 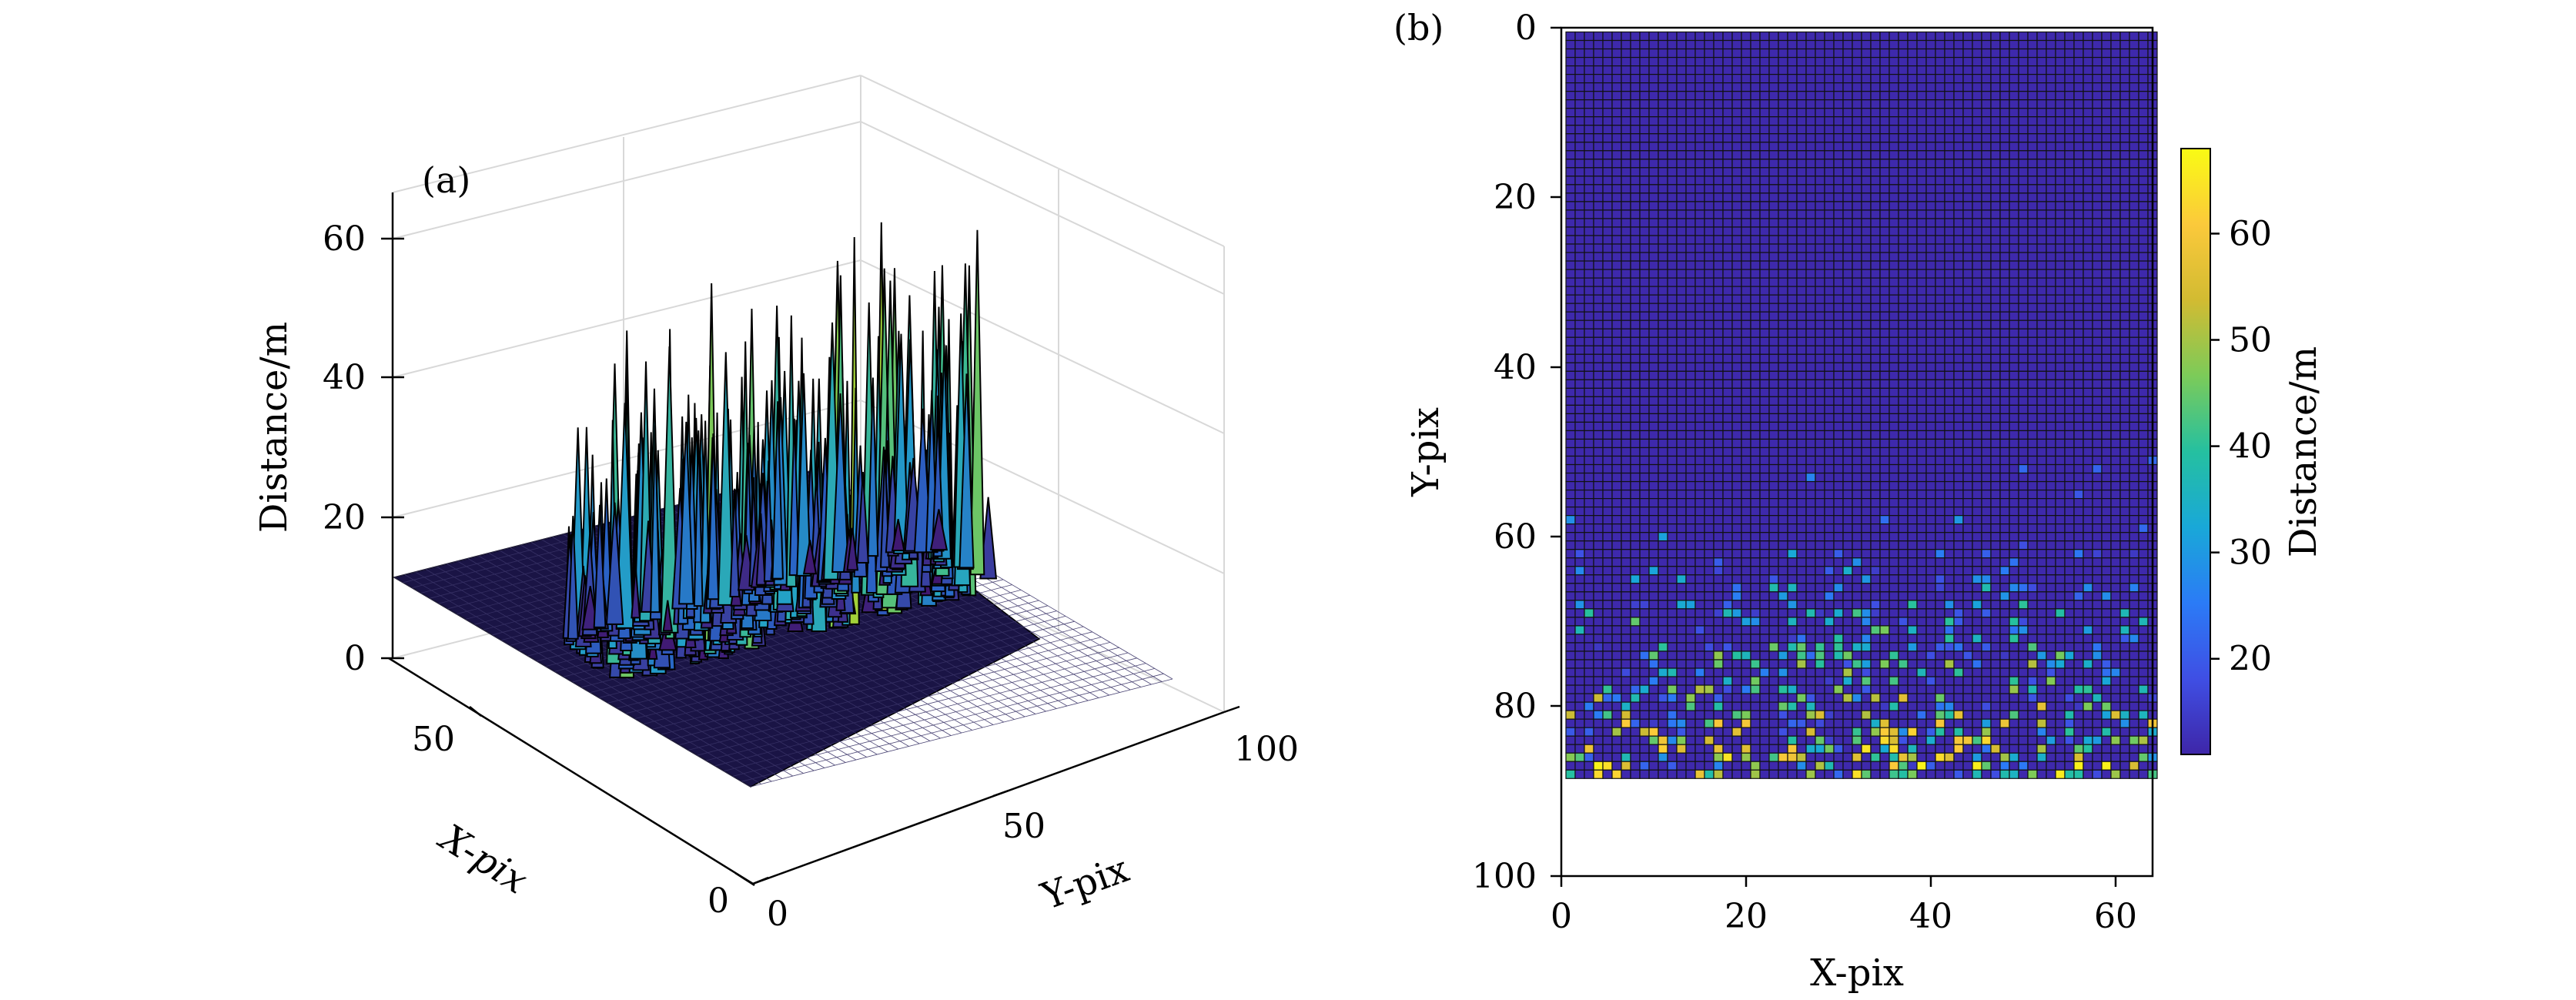 I want to click on x-axis-label: X-pix, so click(x=482, y=858).